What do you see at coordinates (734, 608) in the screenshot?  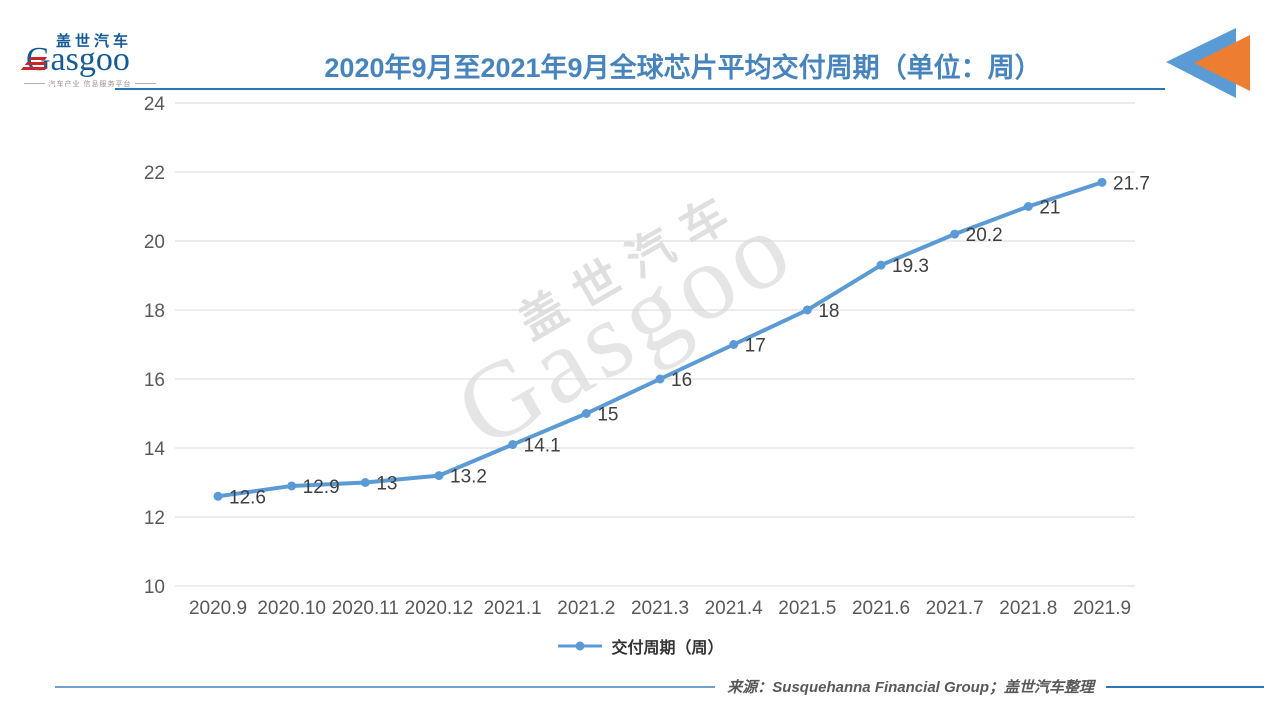 I see `x-tick-label: 2021.4` at bounding box center [734, 608].